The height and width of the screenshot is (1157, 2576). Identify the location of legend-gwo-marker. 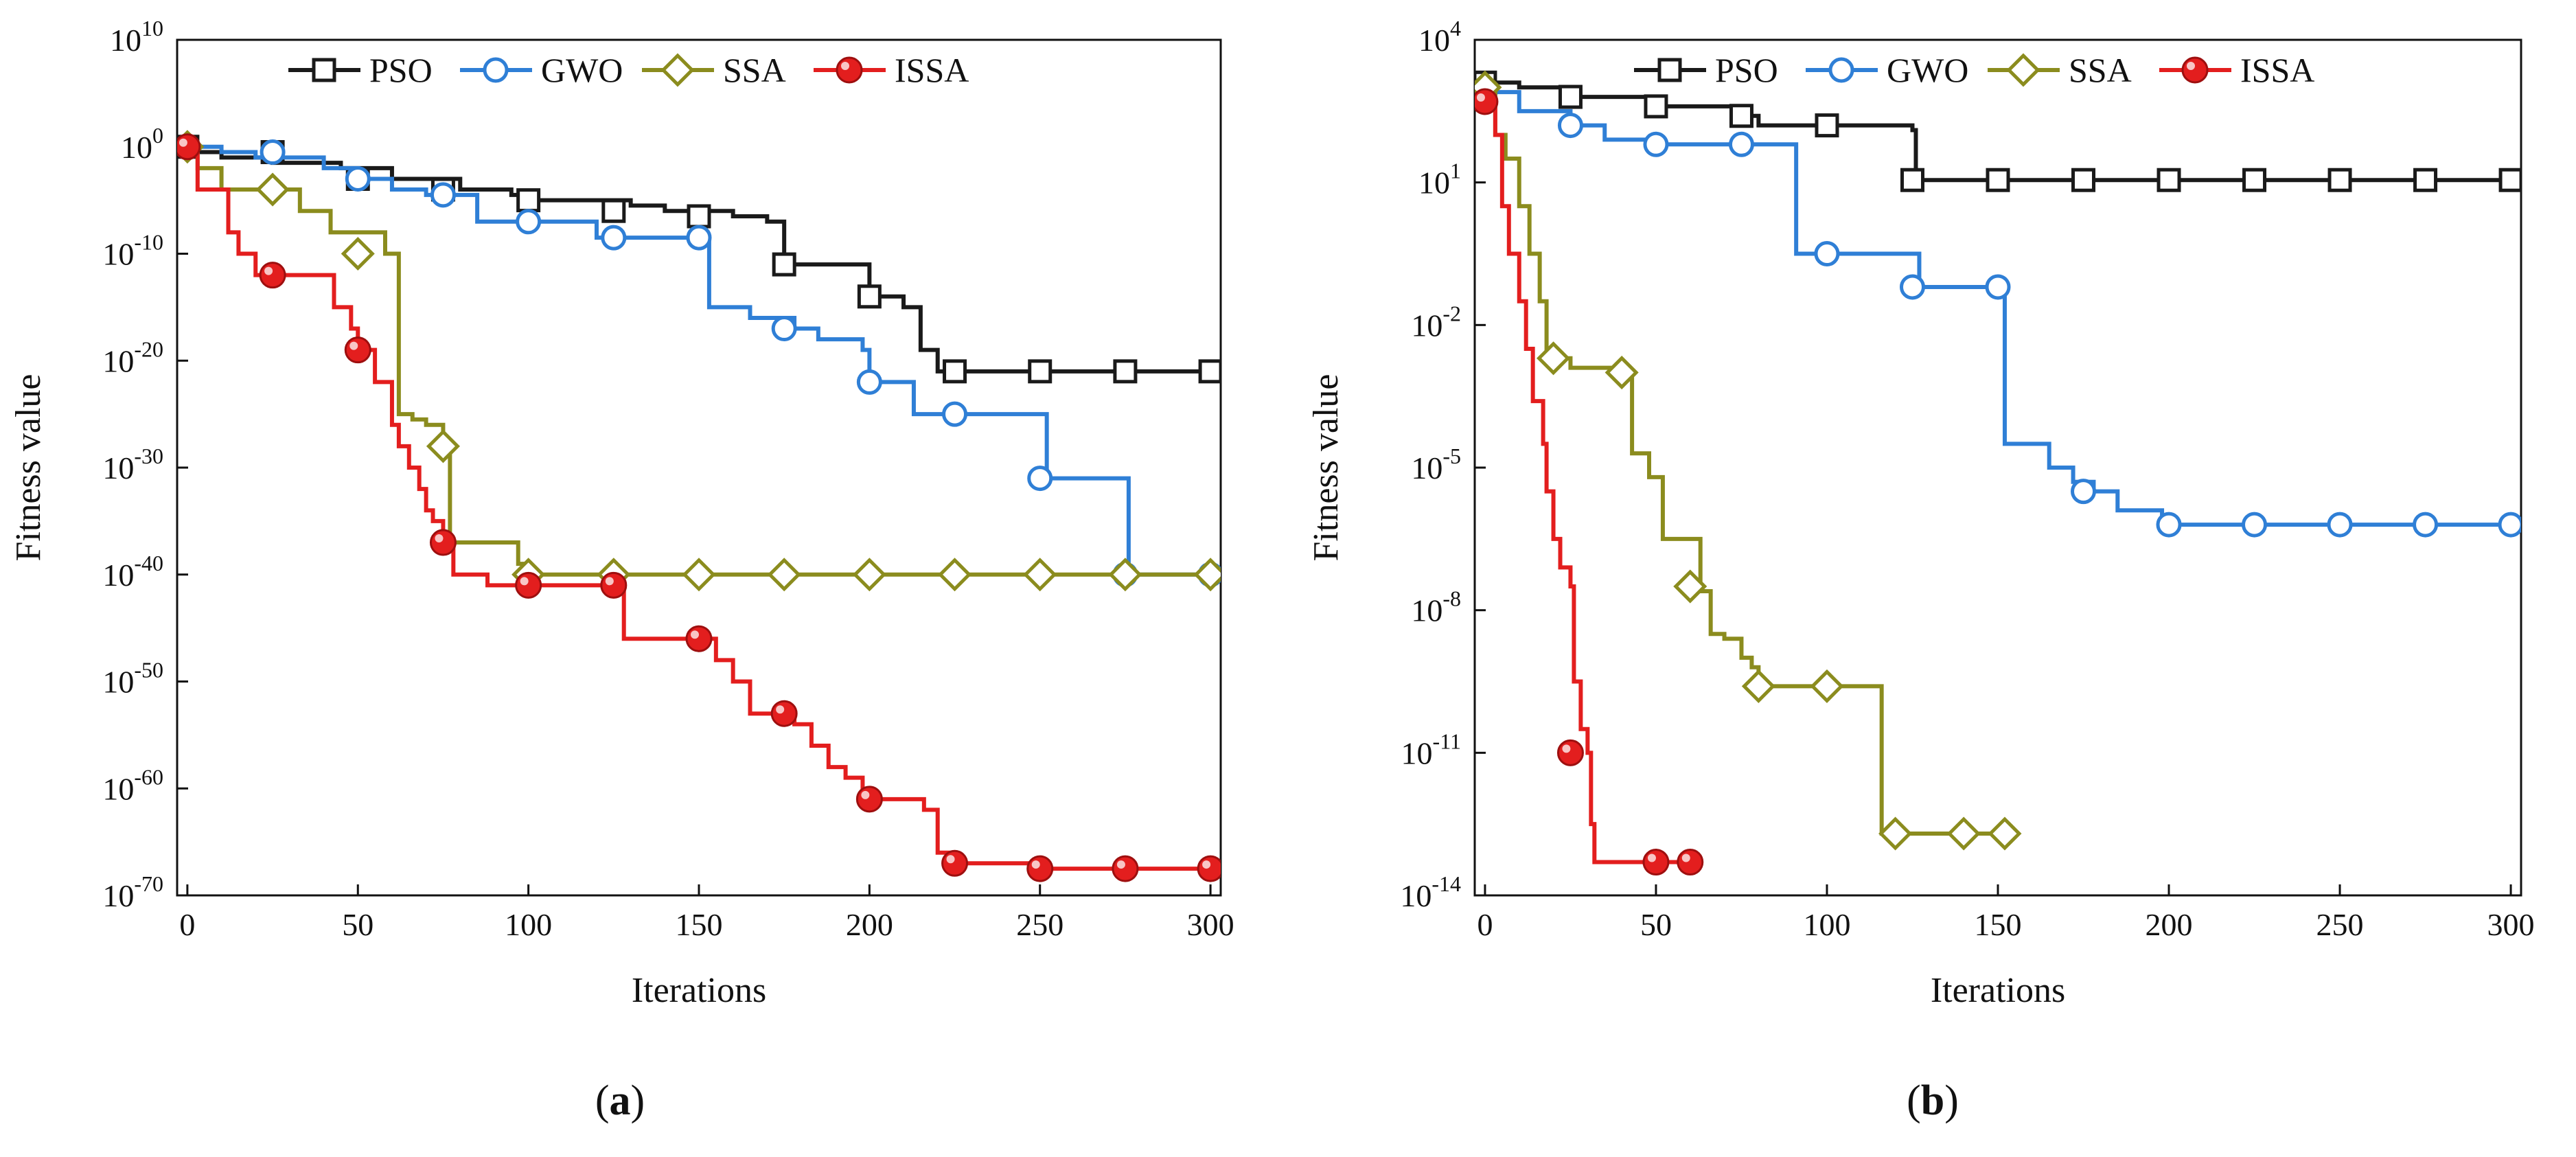
(1841, 70).